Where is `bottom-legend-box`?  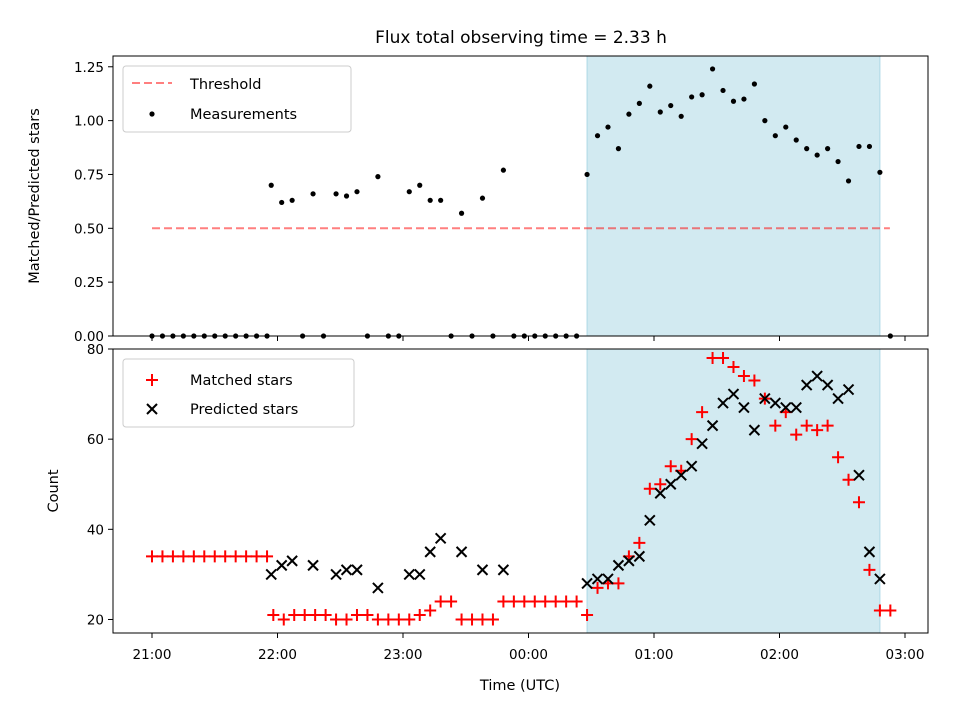 bottom-legend-box is located at coordinates (238, 393).